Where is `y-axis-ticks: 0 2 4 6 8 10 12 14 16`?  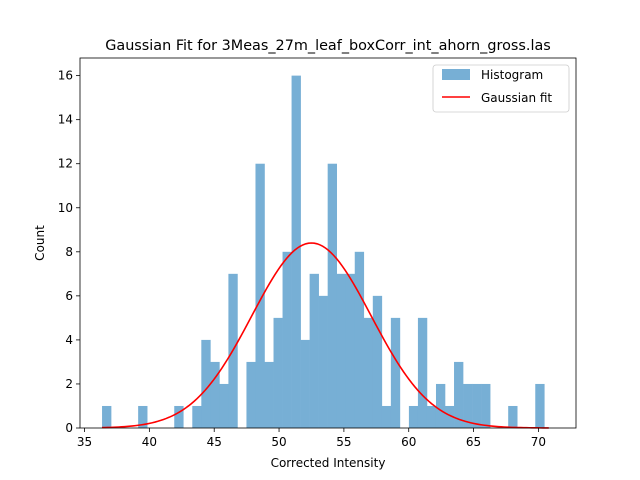 y-axis-ticks: 0 2 4 6 8 10 12 14 16 is located at coordinates (69, 252).